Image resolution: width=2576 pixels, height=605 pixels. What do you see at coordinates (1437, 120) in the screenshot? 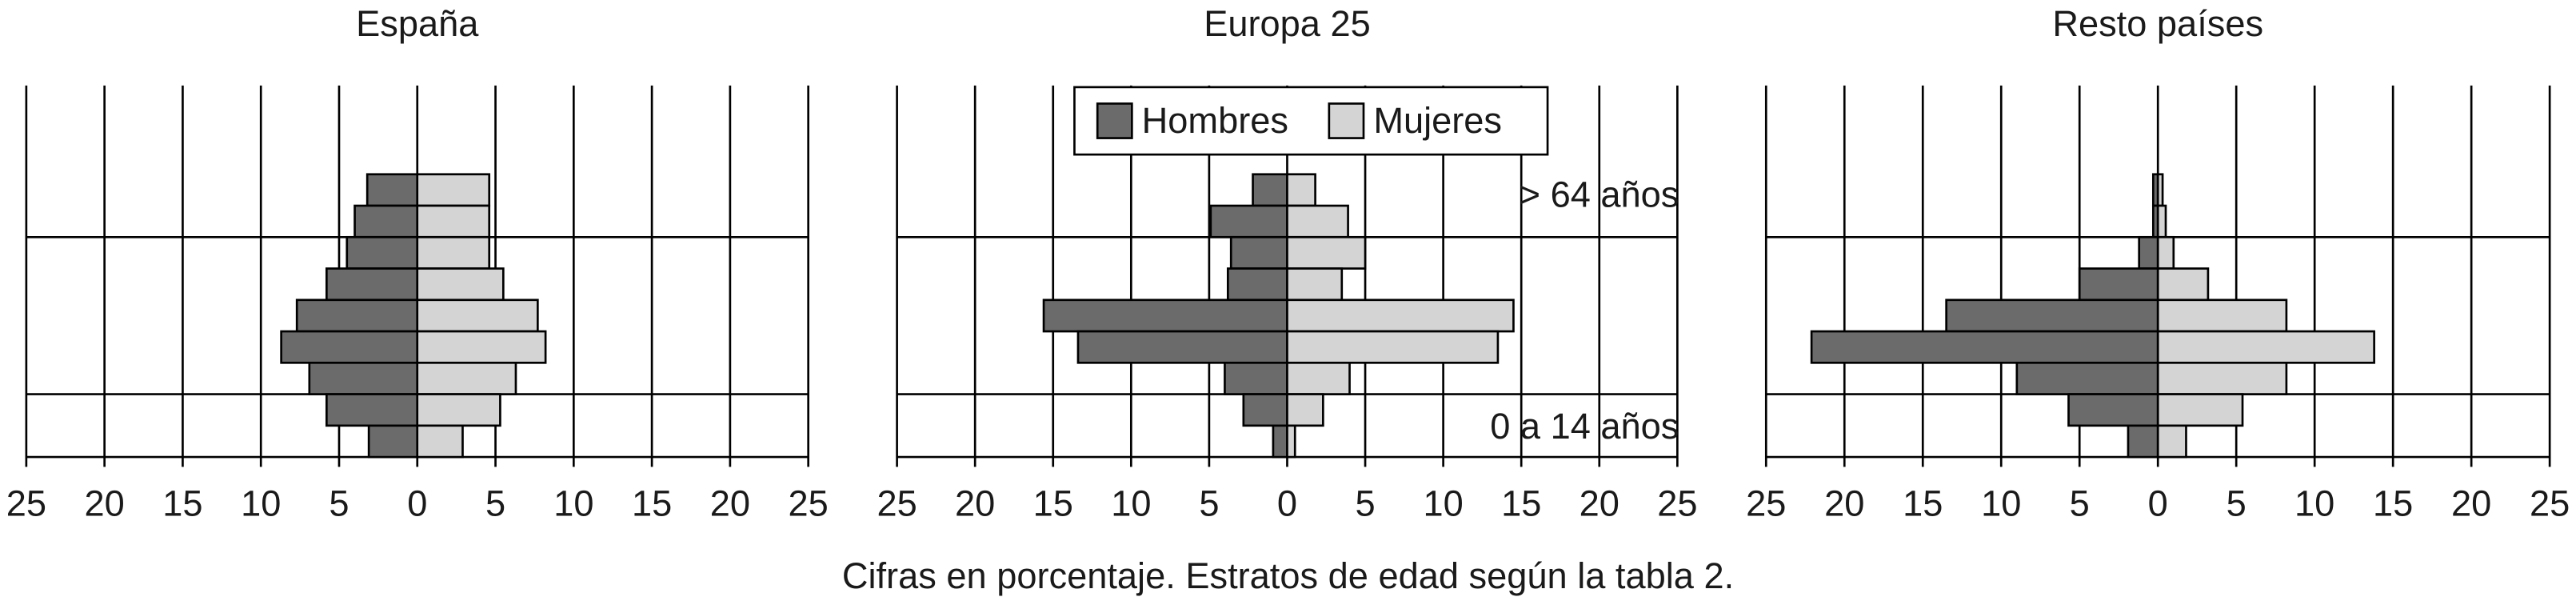
I see `legend-label: Mujeres` at bounding box center [1437, 120].